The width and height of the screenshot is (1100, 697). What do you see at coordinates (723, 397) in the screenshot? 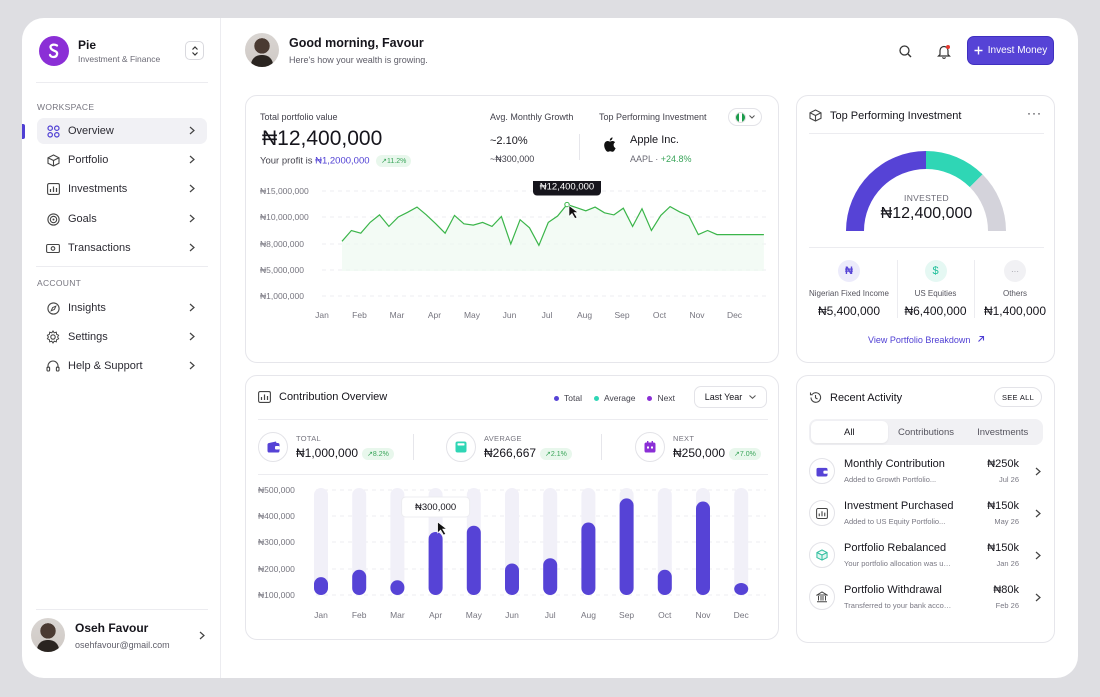
I see `period-label: Last Year` at bounding box center [723, 397].